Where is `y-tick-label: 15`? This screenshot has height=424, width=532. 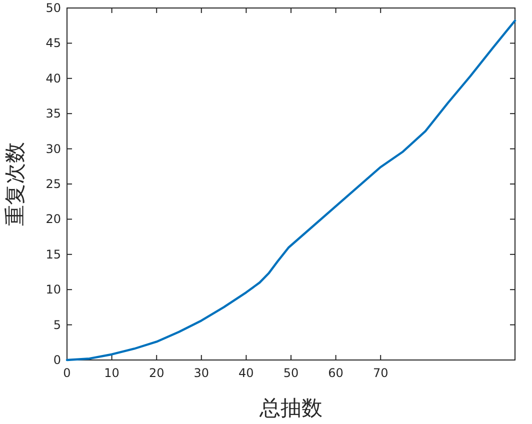
y-tick-label: 15 is located at coordinates (53, 254).